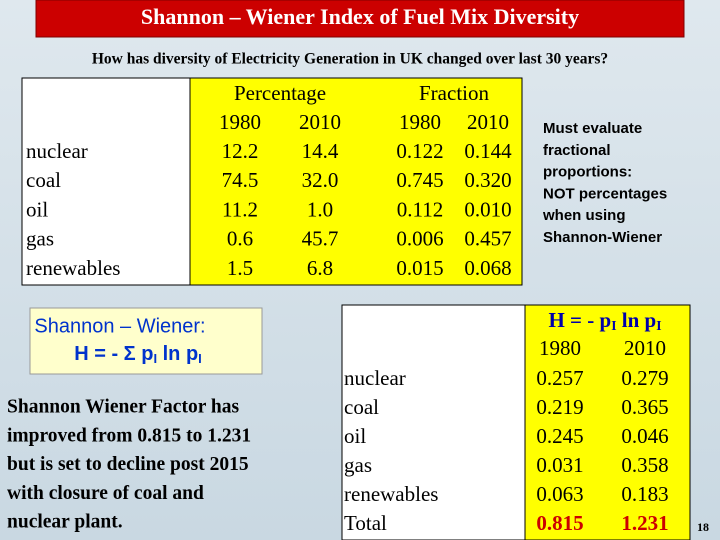 This screenshot has width=720, height=540. I want to click on summary-line: but is set to decline post 2015, so click(128, 464).